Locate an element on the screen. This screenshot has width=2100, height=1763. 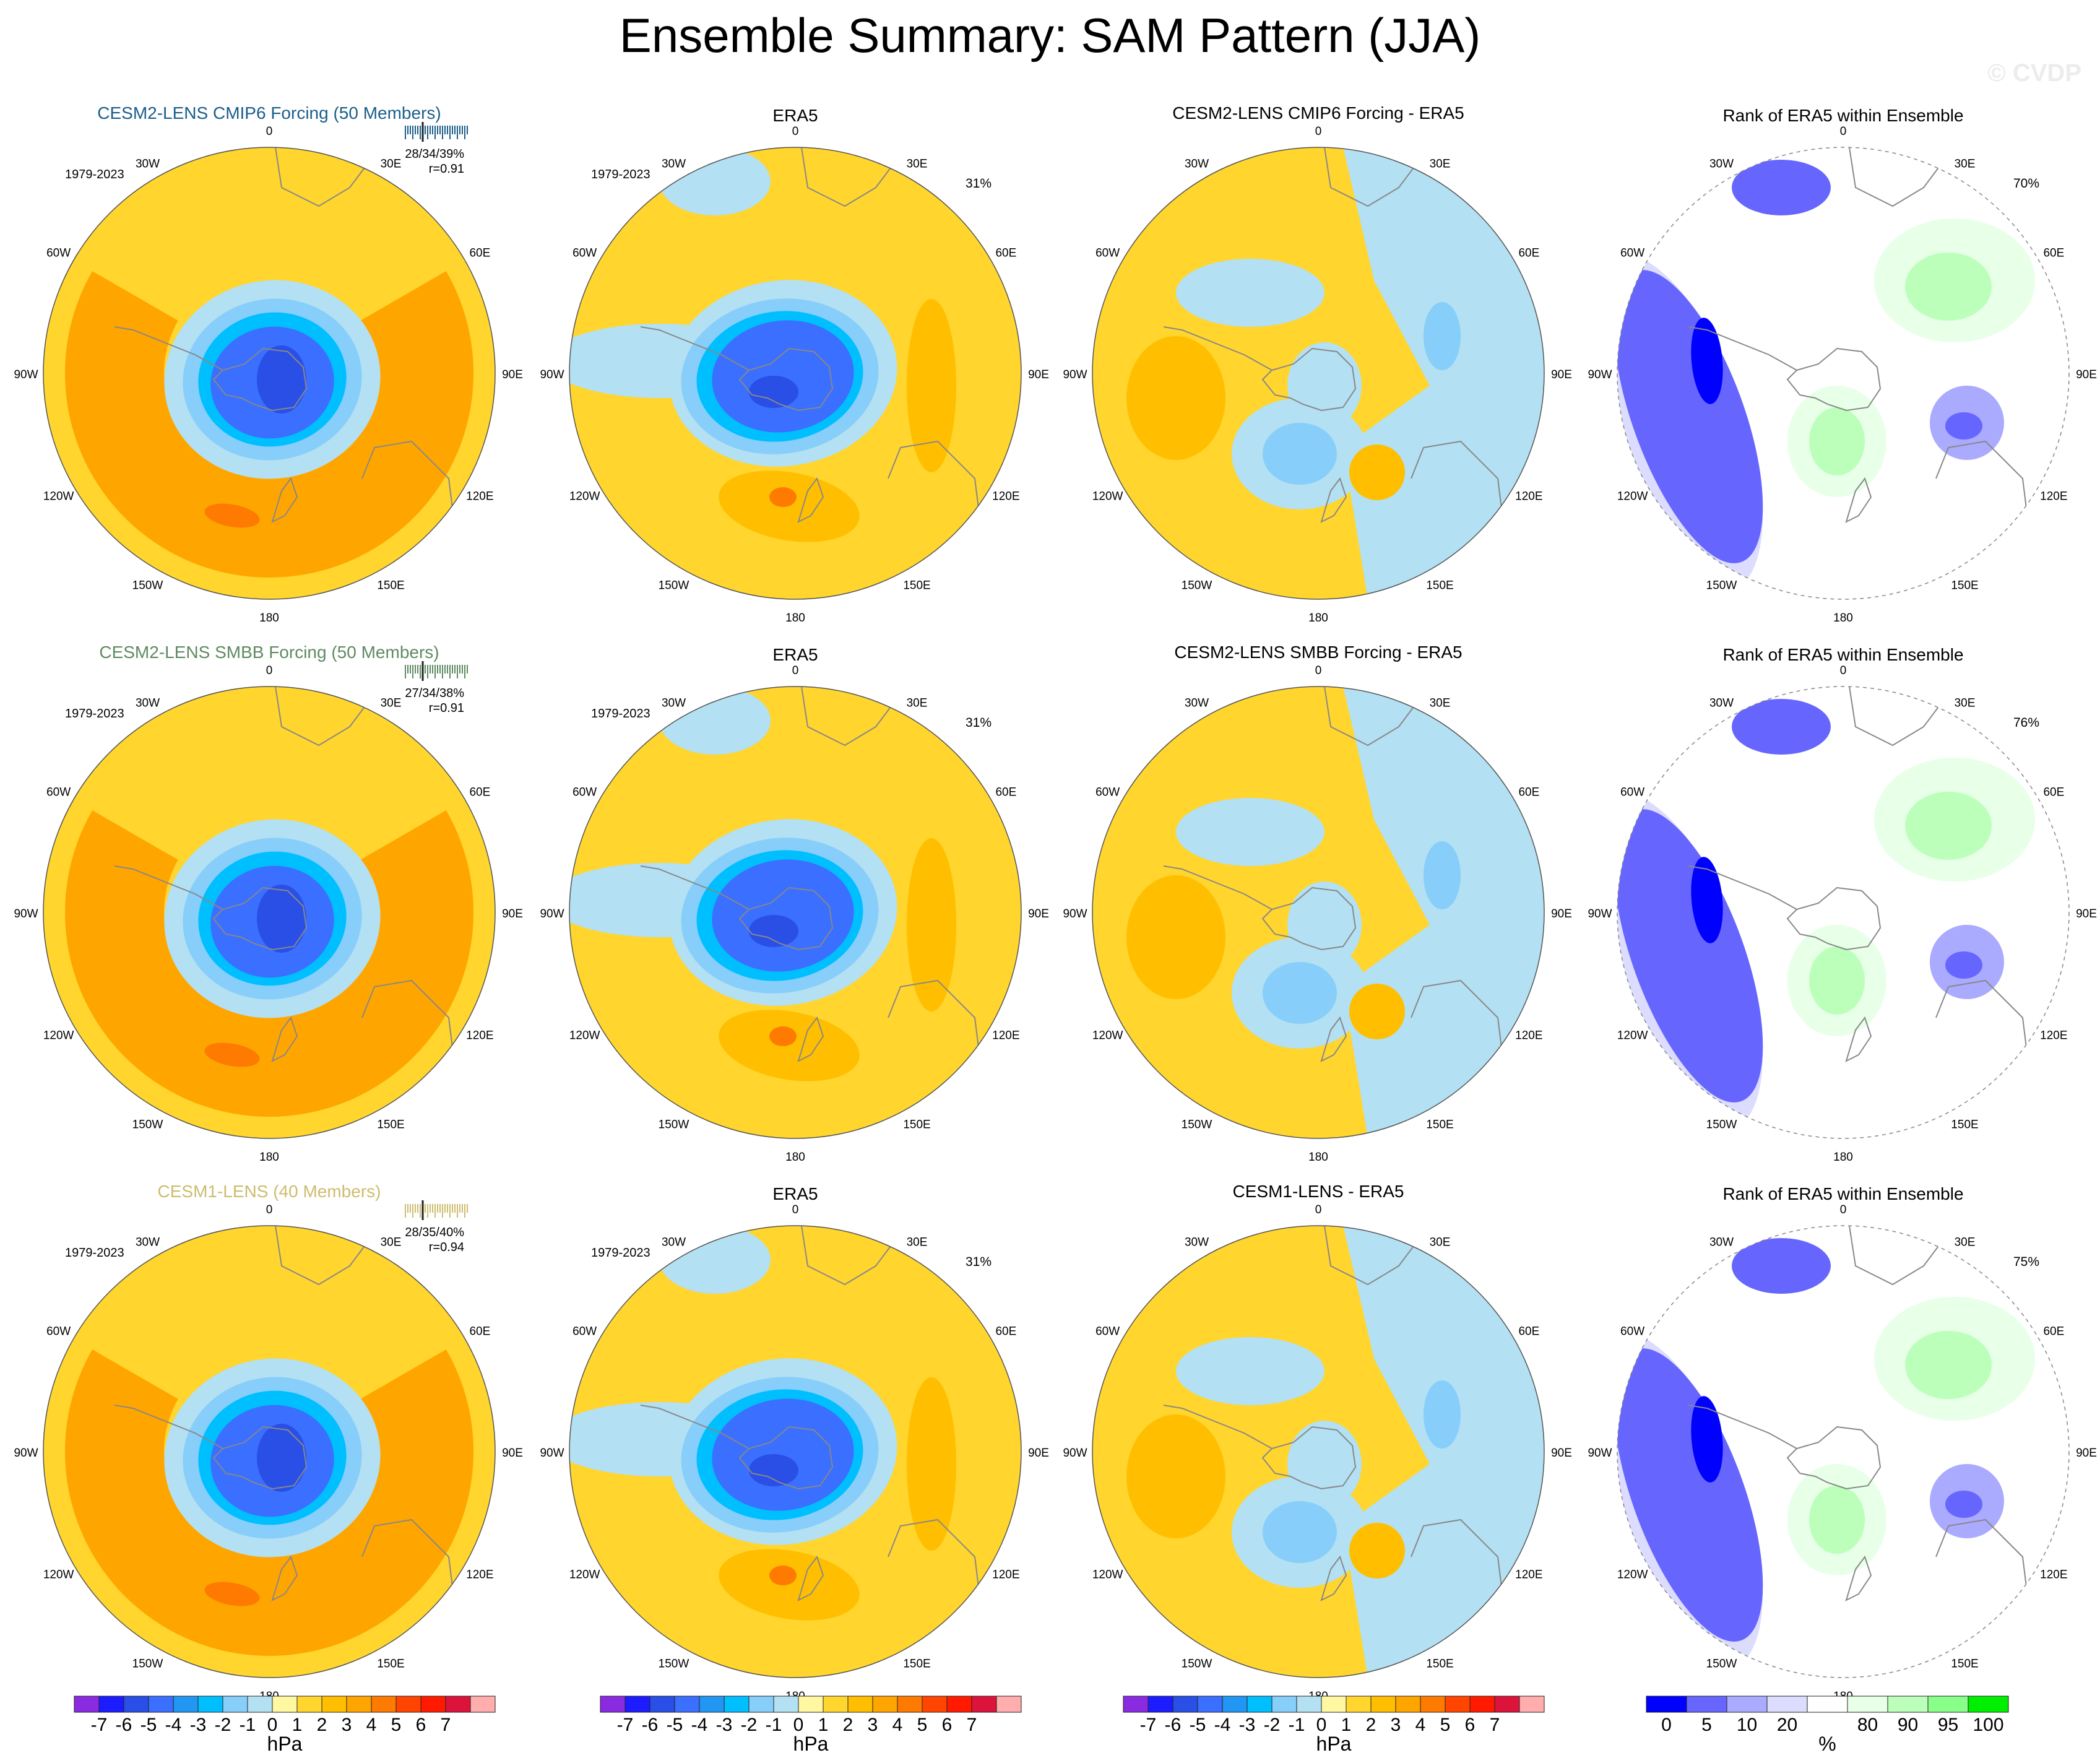
pct-text: 28/35/40% is located at coordinates (434, 1232).